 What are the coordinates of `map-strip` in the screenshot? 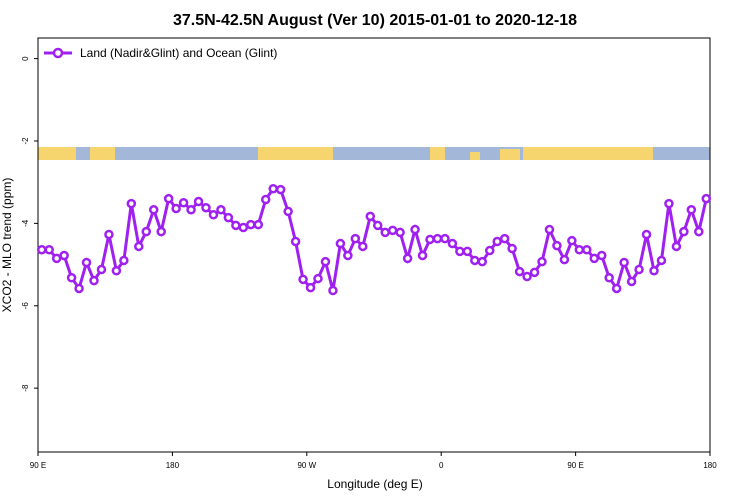 It's located at (374, 153).